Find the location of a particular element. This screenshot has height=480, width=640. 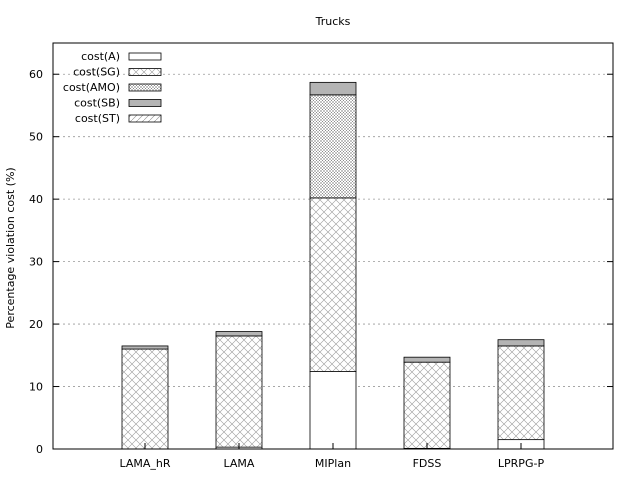

y-tick-label: 20 is located at coordinates (36, 324).